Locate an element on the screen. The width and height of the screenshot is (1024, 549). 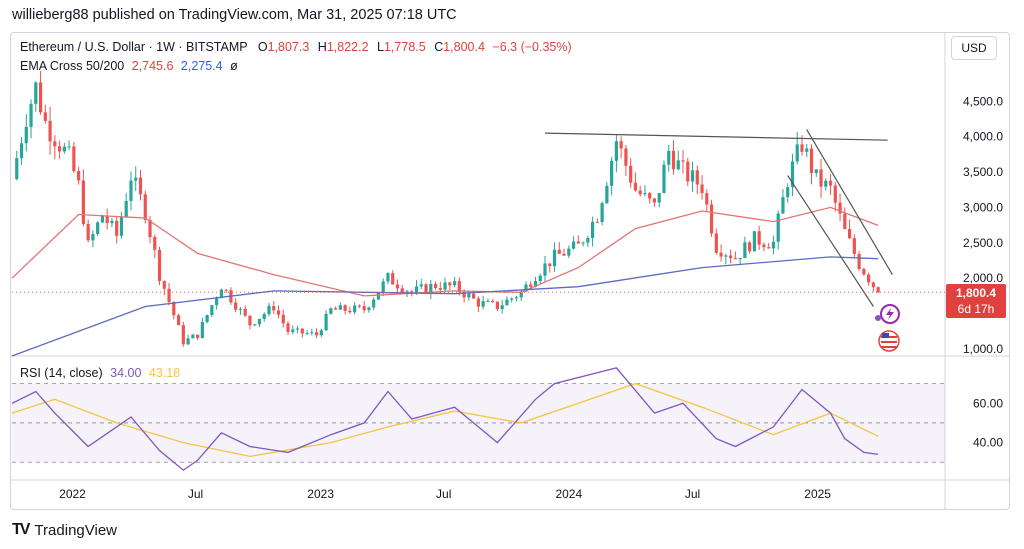
tradingview-footer: TV TradingView is located at coordinates (64, 530).